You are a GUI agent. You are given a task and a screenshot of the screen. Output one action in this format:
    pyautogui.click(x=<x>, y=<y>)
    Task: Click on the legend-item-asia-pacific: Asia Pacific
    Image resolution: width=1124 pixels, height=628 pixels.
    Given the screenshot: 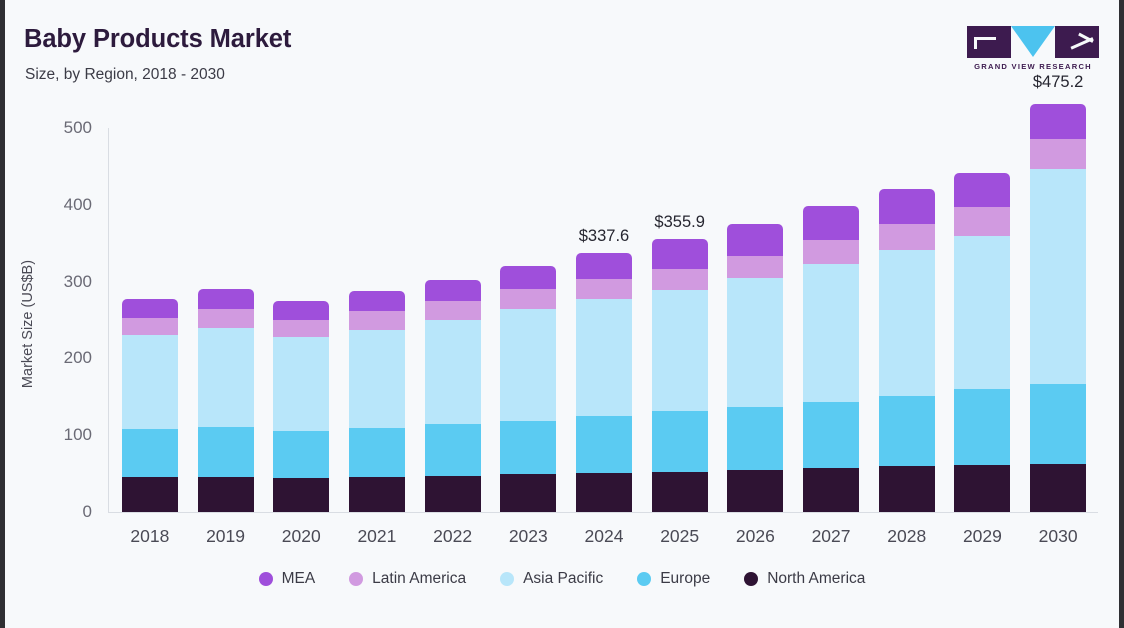 What is the action you would take?
    pyautogui.click(x=551, y=579)
    